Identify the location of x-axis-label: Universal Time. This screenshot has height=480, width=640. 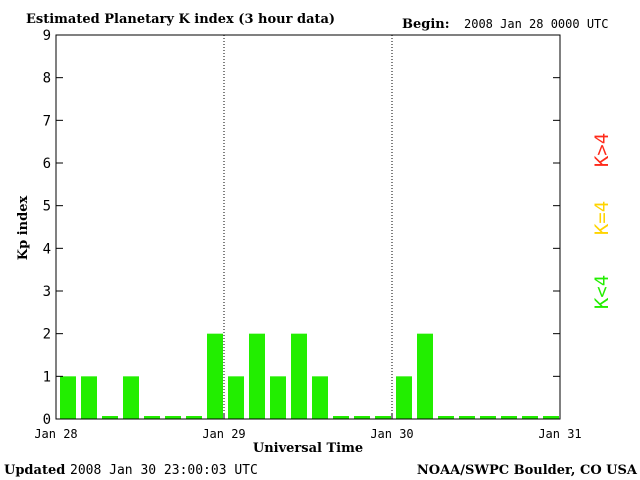
(308, 448).